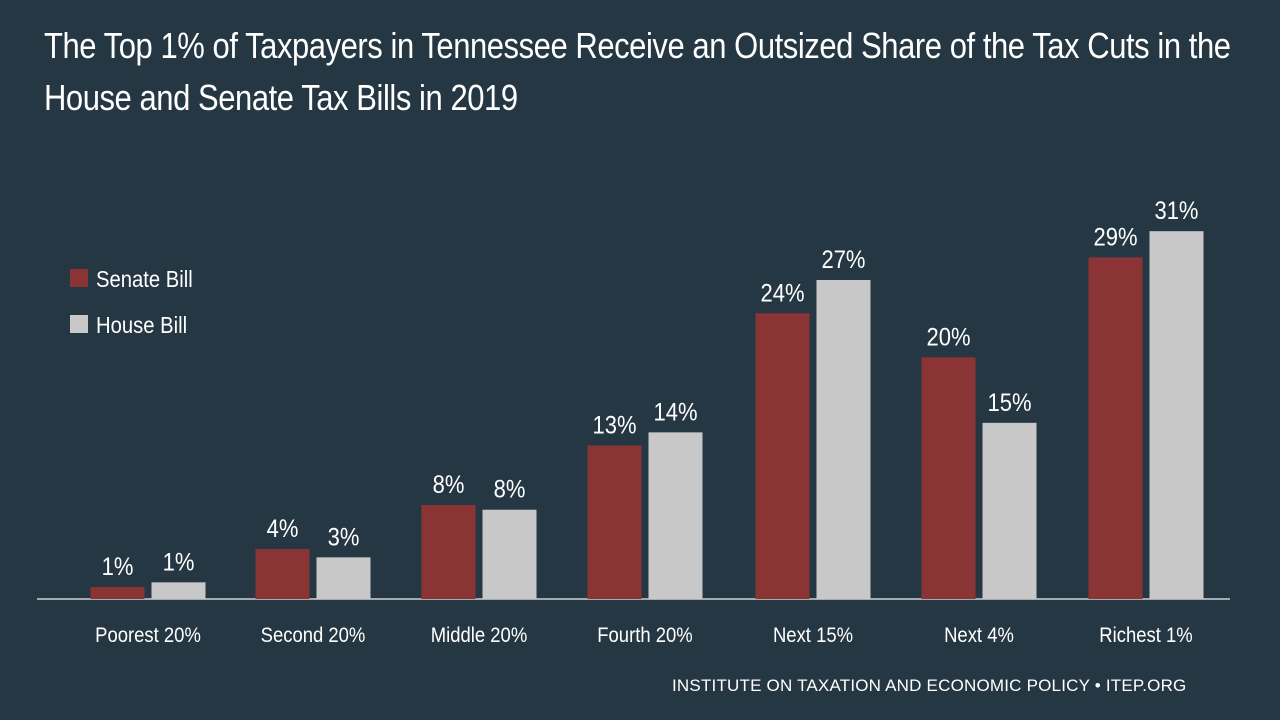  Describe the element at coordinates (510, 489) in the screenshot. I see `data-label-house-2: 8%` at that location.